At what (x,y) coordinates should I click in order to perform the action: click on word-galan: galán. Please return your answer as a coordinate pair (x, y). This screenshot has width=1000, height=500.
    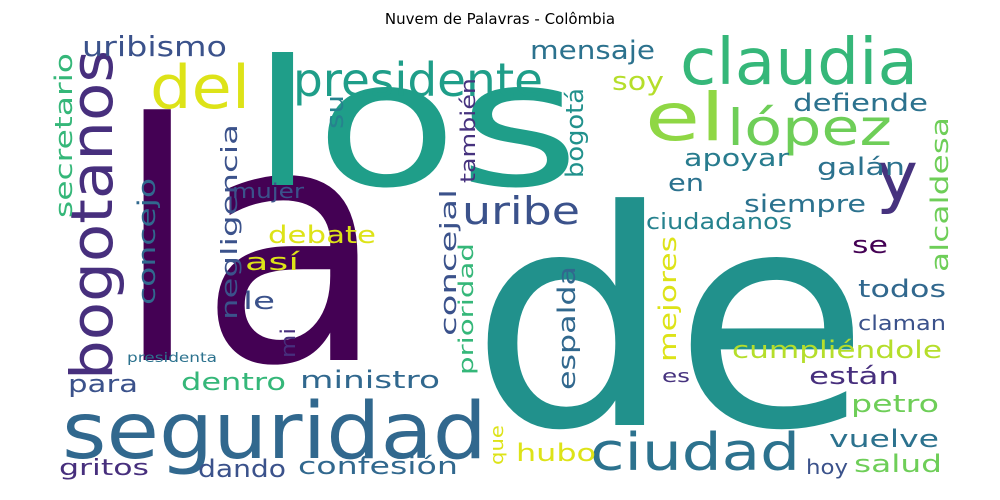
    Looking at the image, I should click on (861, 167).